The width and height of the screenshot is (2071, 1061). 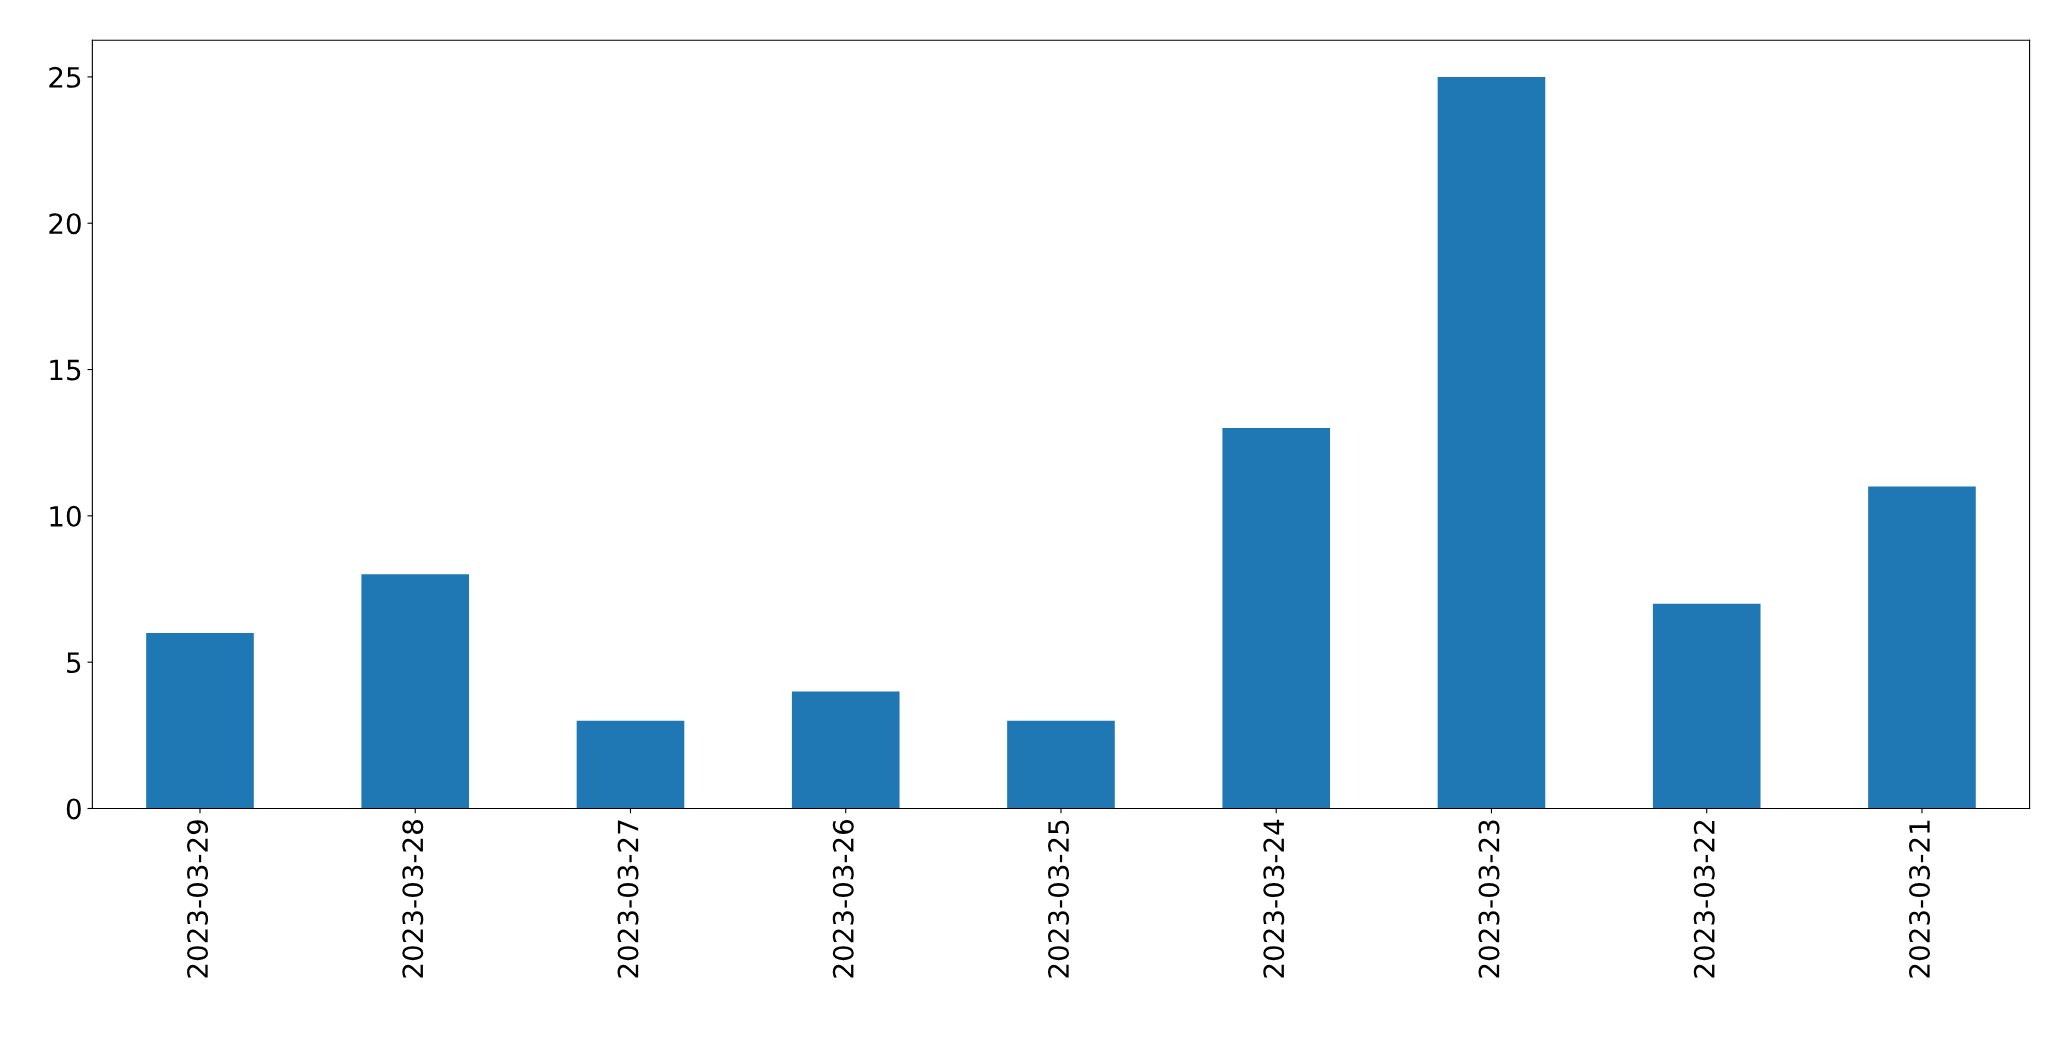 I want to click on y-tick-label: 15, so click(x=65, y=370).